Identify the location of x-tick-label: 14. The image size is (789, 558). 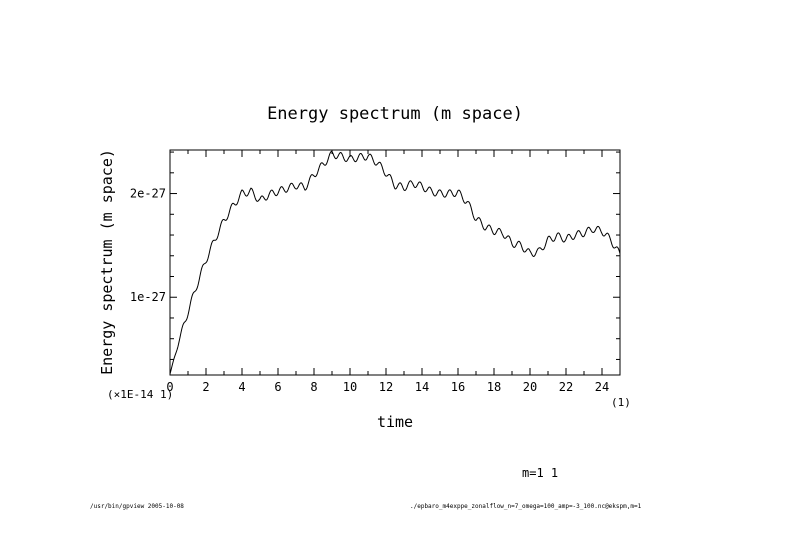
(422, 387).